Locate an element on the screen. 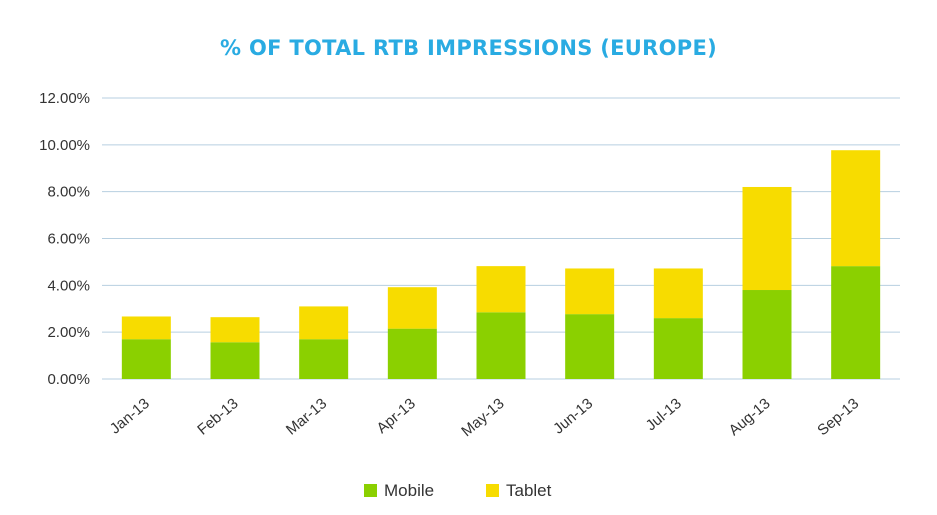  chart-title: % OF TOTAL RTB IMPRESSIONS (EUROPE) is located at coordinates (468, 48).